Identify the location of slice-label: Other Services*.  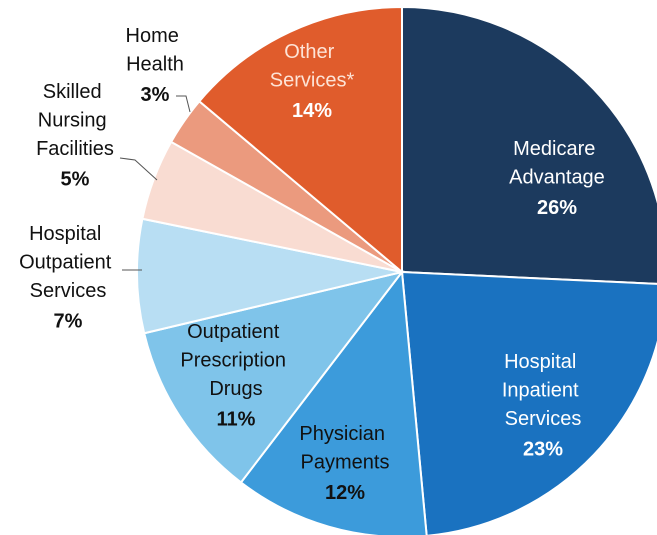
(312, 66).